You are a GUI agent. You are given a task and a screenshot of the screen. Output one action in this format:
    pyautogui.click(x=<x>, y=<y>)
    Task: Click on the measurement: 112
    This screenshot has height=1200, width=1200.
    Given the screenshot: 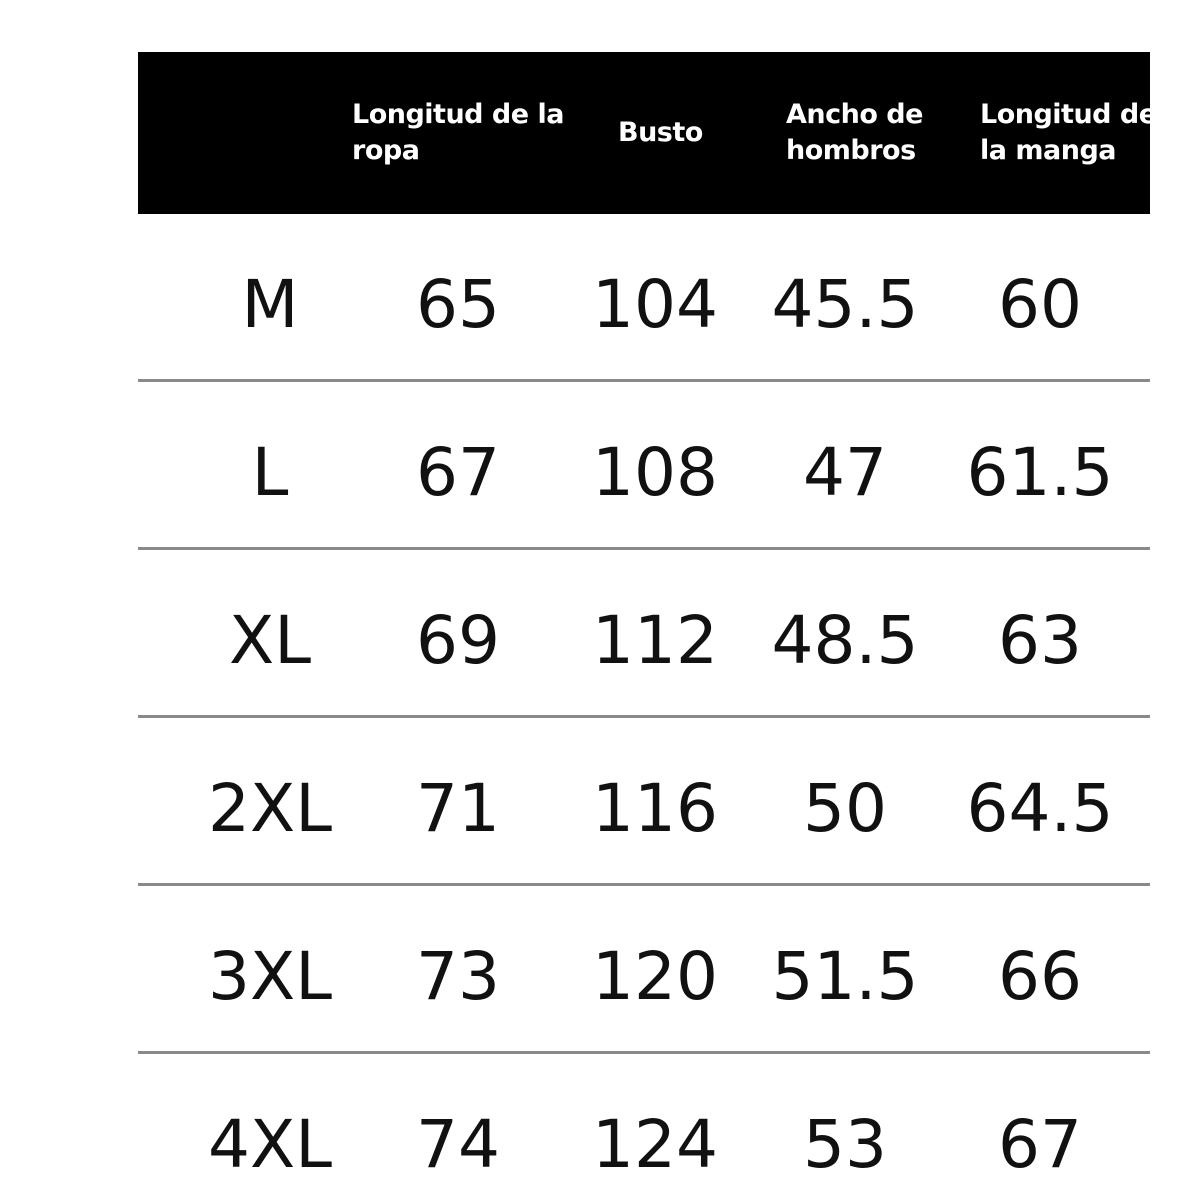 What is the action you would take?
    pyautogui.click(x=655, y=640)
    